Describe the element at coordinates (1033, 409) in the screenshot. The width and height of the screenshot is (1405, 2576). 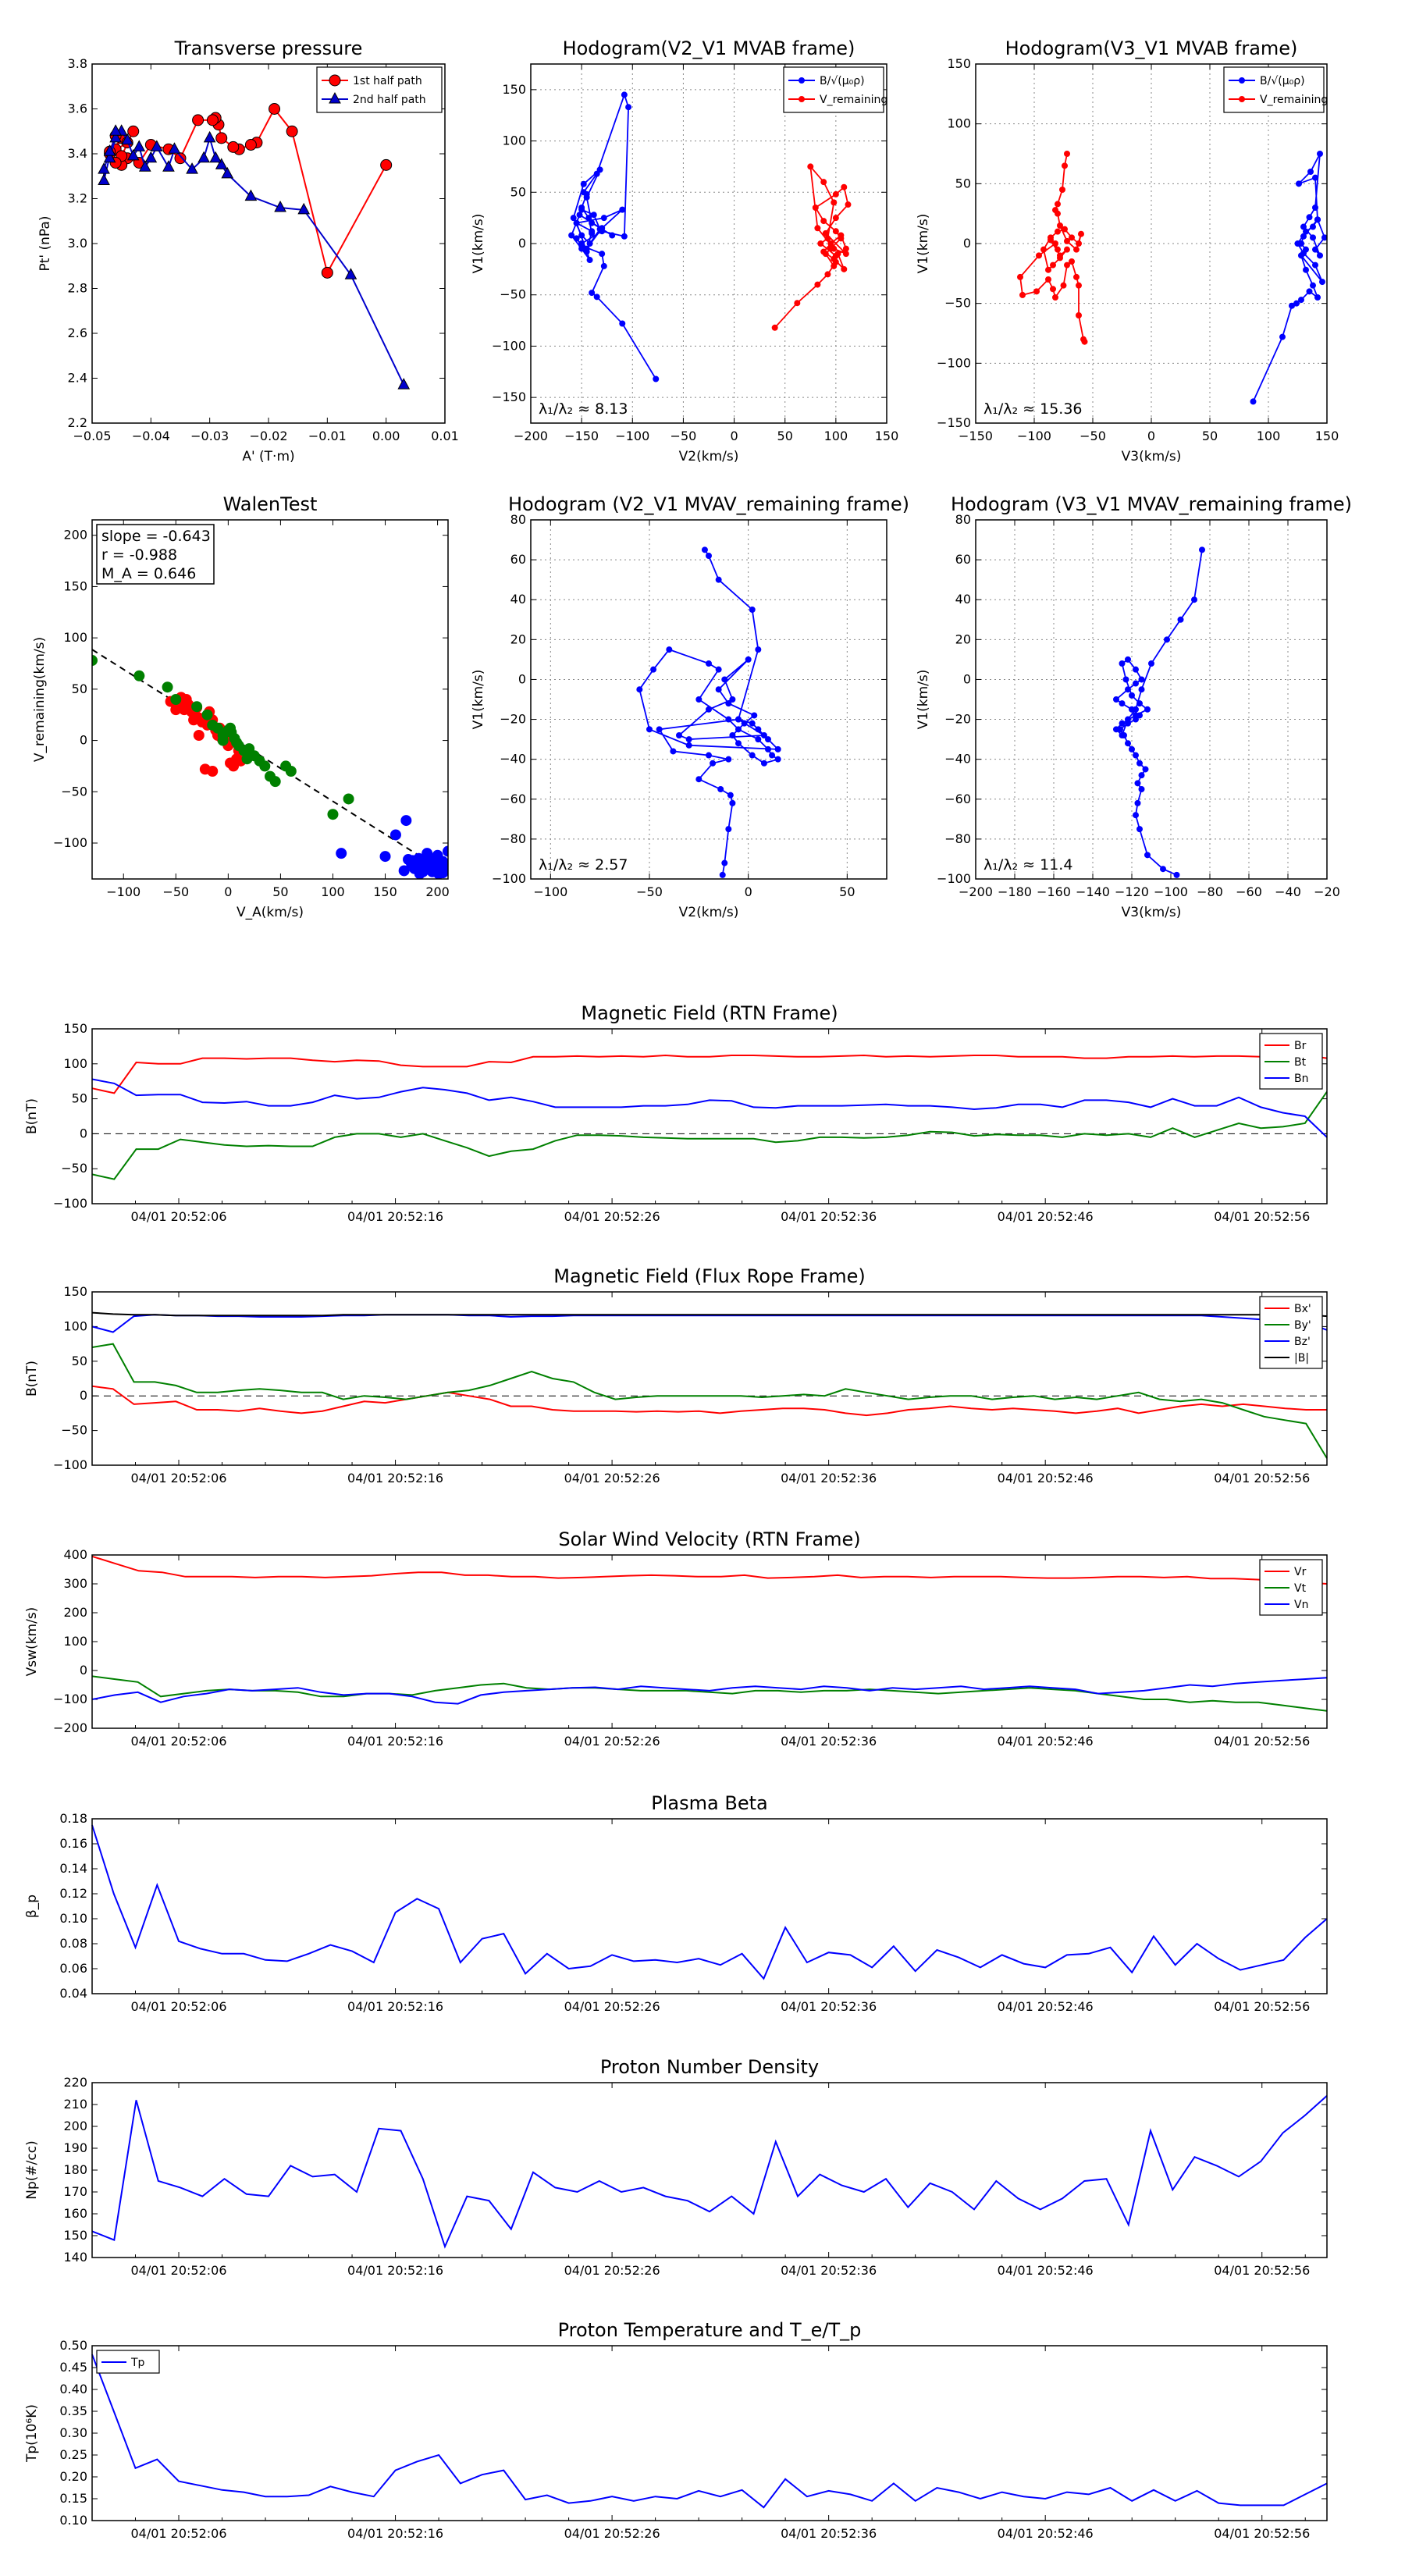
I see `ratio-annotation: λ₁/λ₂ ≈ 15.36` at that location.